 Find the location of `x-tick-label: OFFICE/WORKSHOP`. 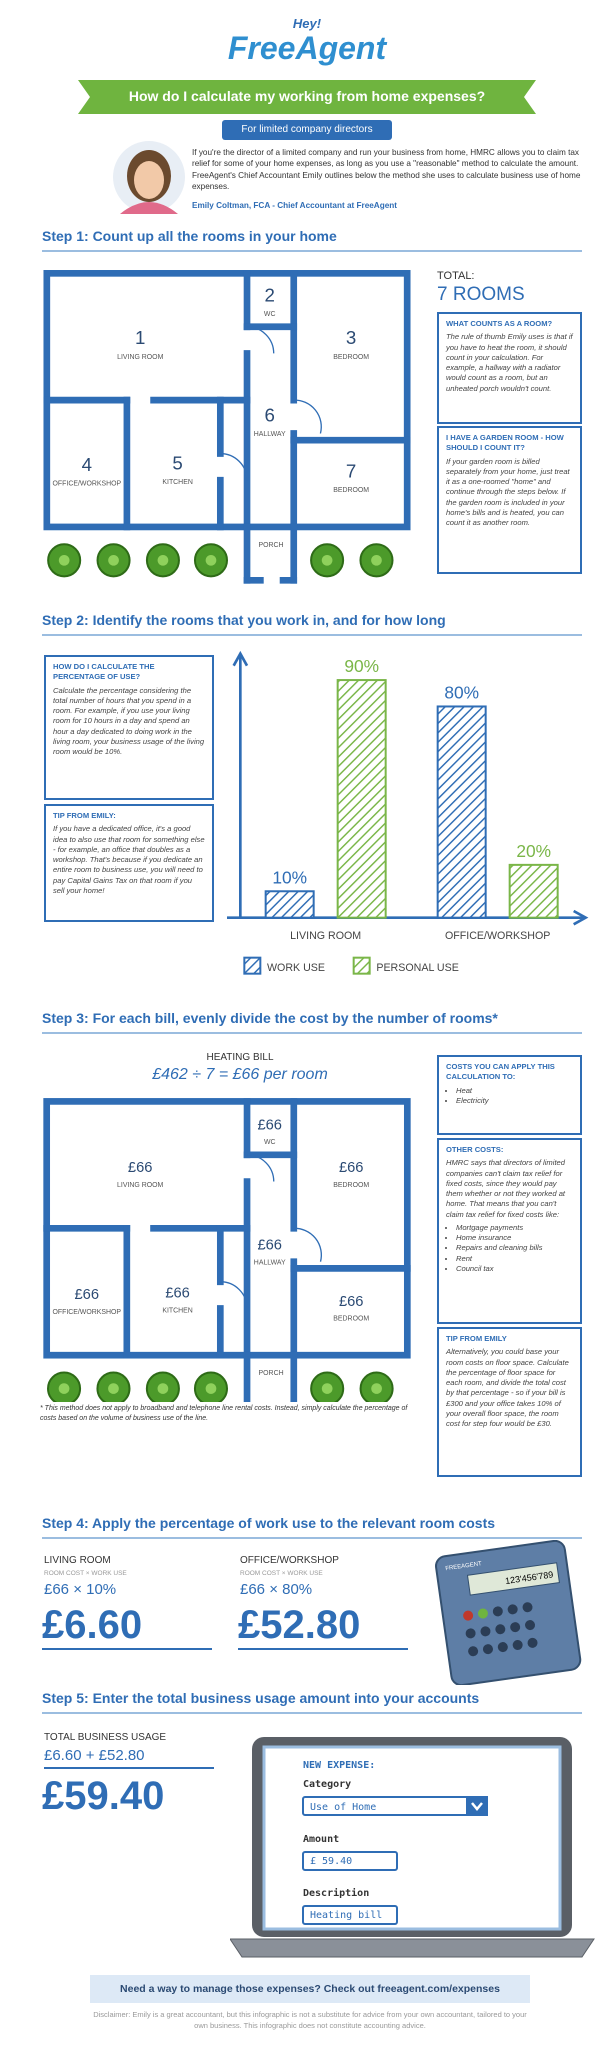

x-tick-label: OFFICE/WORKSHOP is located at coordinates (497, 936).